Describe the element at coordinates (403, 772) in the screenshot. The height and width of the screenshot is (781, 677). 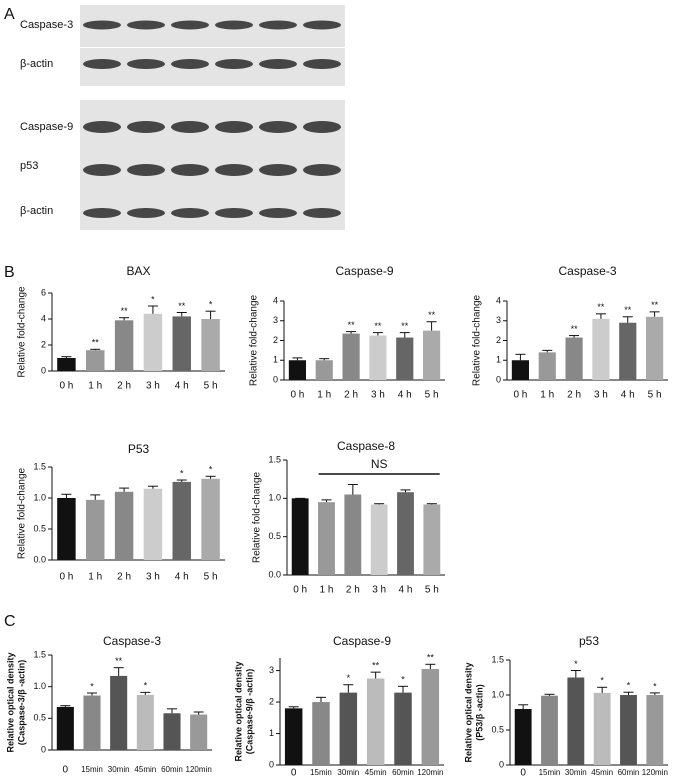
I see `x-tick-label: 60min` at that location.